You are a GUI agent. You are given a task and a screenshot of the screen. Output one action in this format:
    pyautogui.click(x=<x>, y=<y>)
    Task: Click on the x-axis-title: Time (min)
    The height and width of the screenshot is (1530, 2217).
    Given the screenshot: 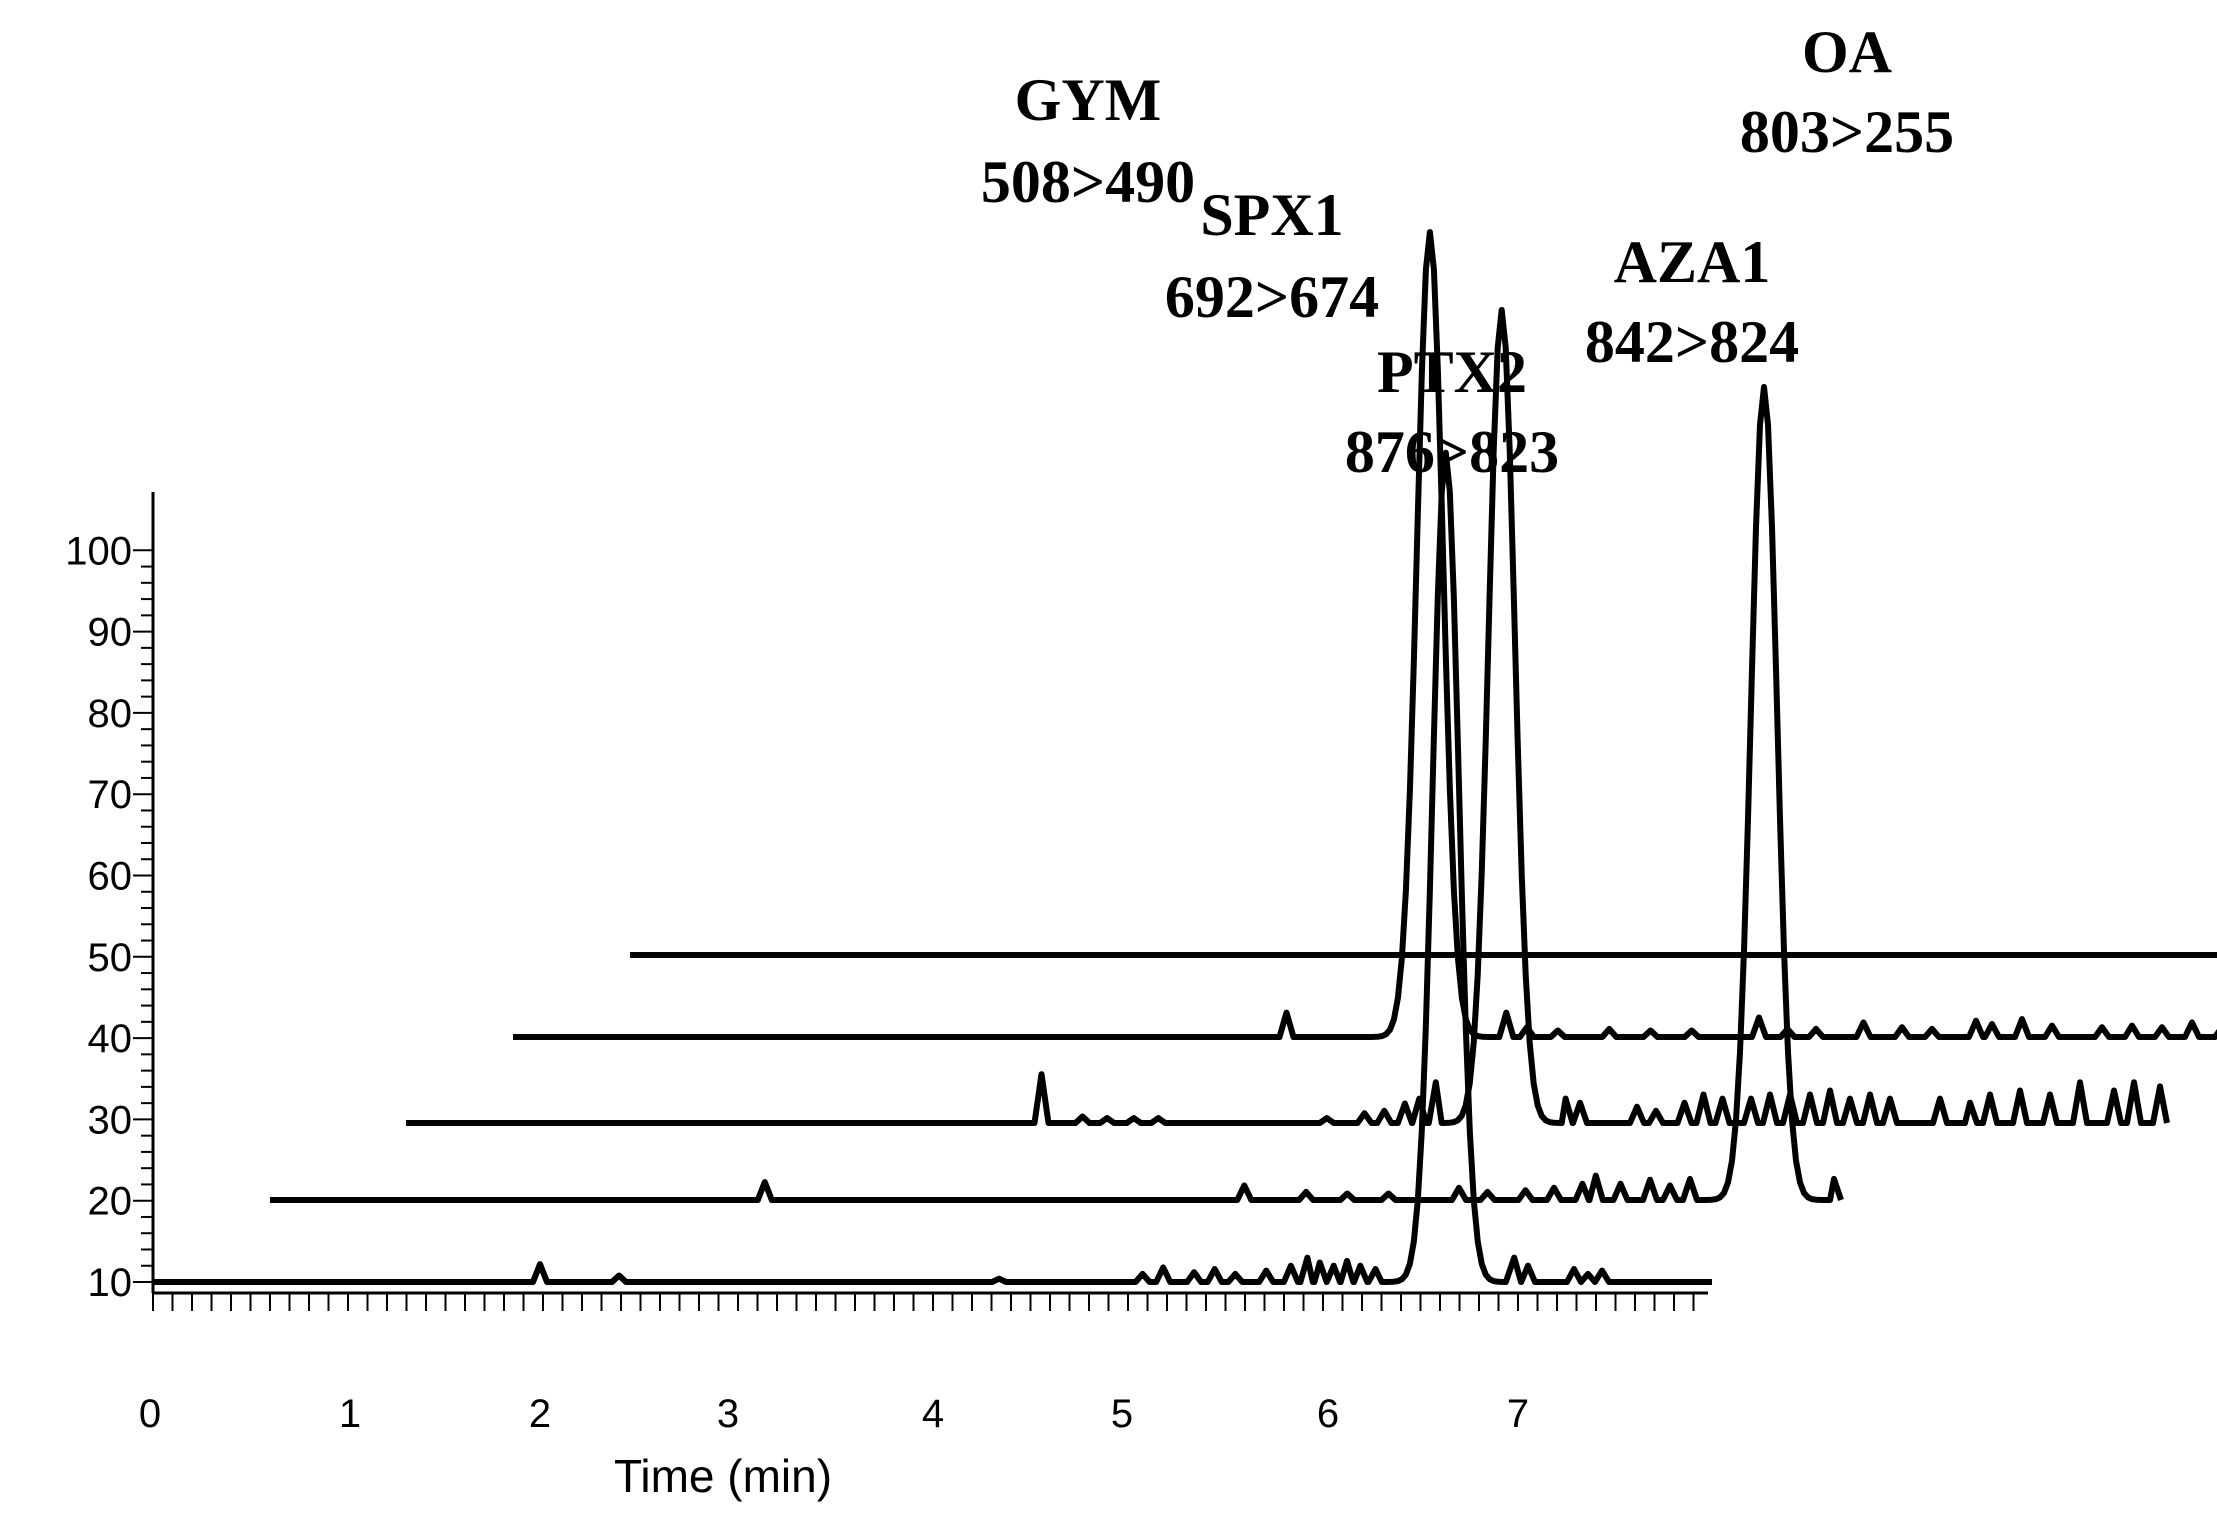 What is the action you would take?
    pyautogui.click(x=723, y=1476)
    